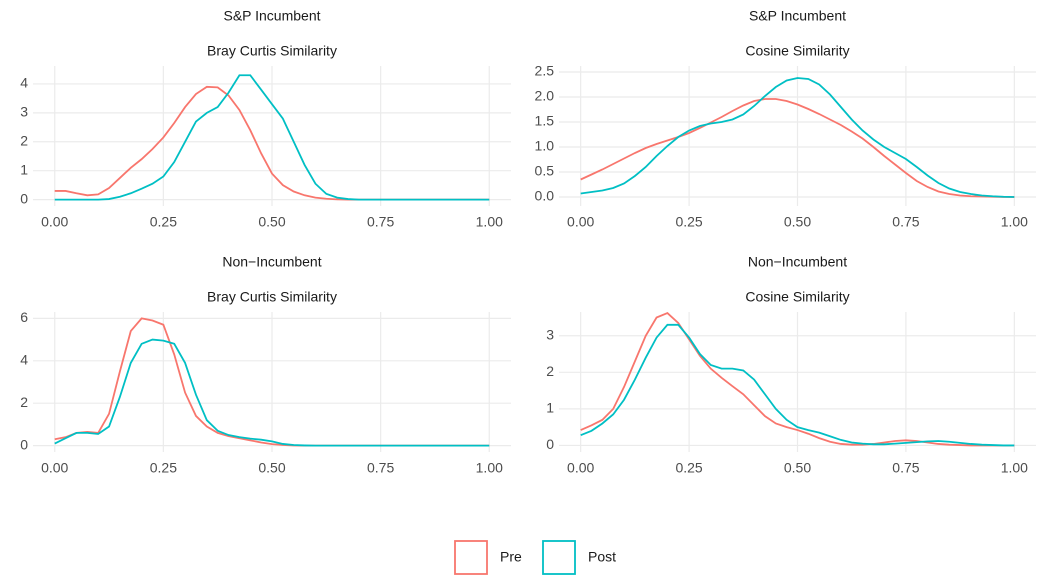 This screenshot has height=580, width=1039. Describe the element at coordinates (545, 96) in the screenshot. I see `y-tick-label: 2.0` at that location.